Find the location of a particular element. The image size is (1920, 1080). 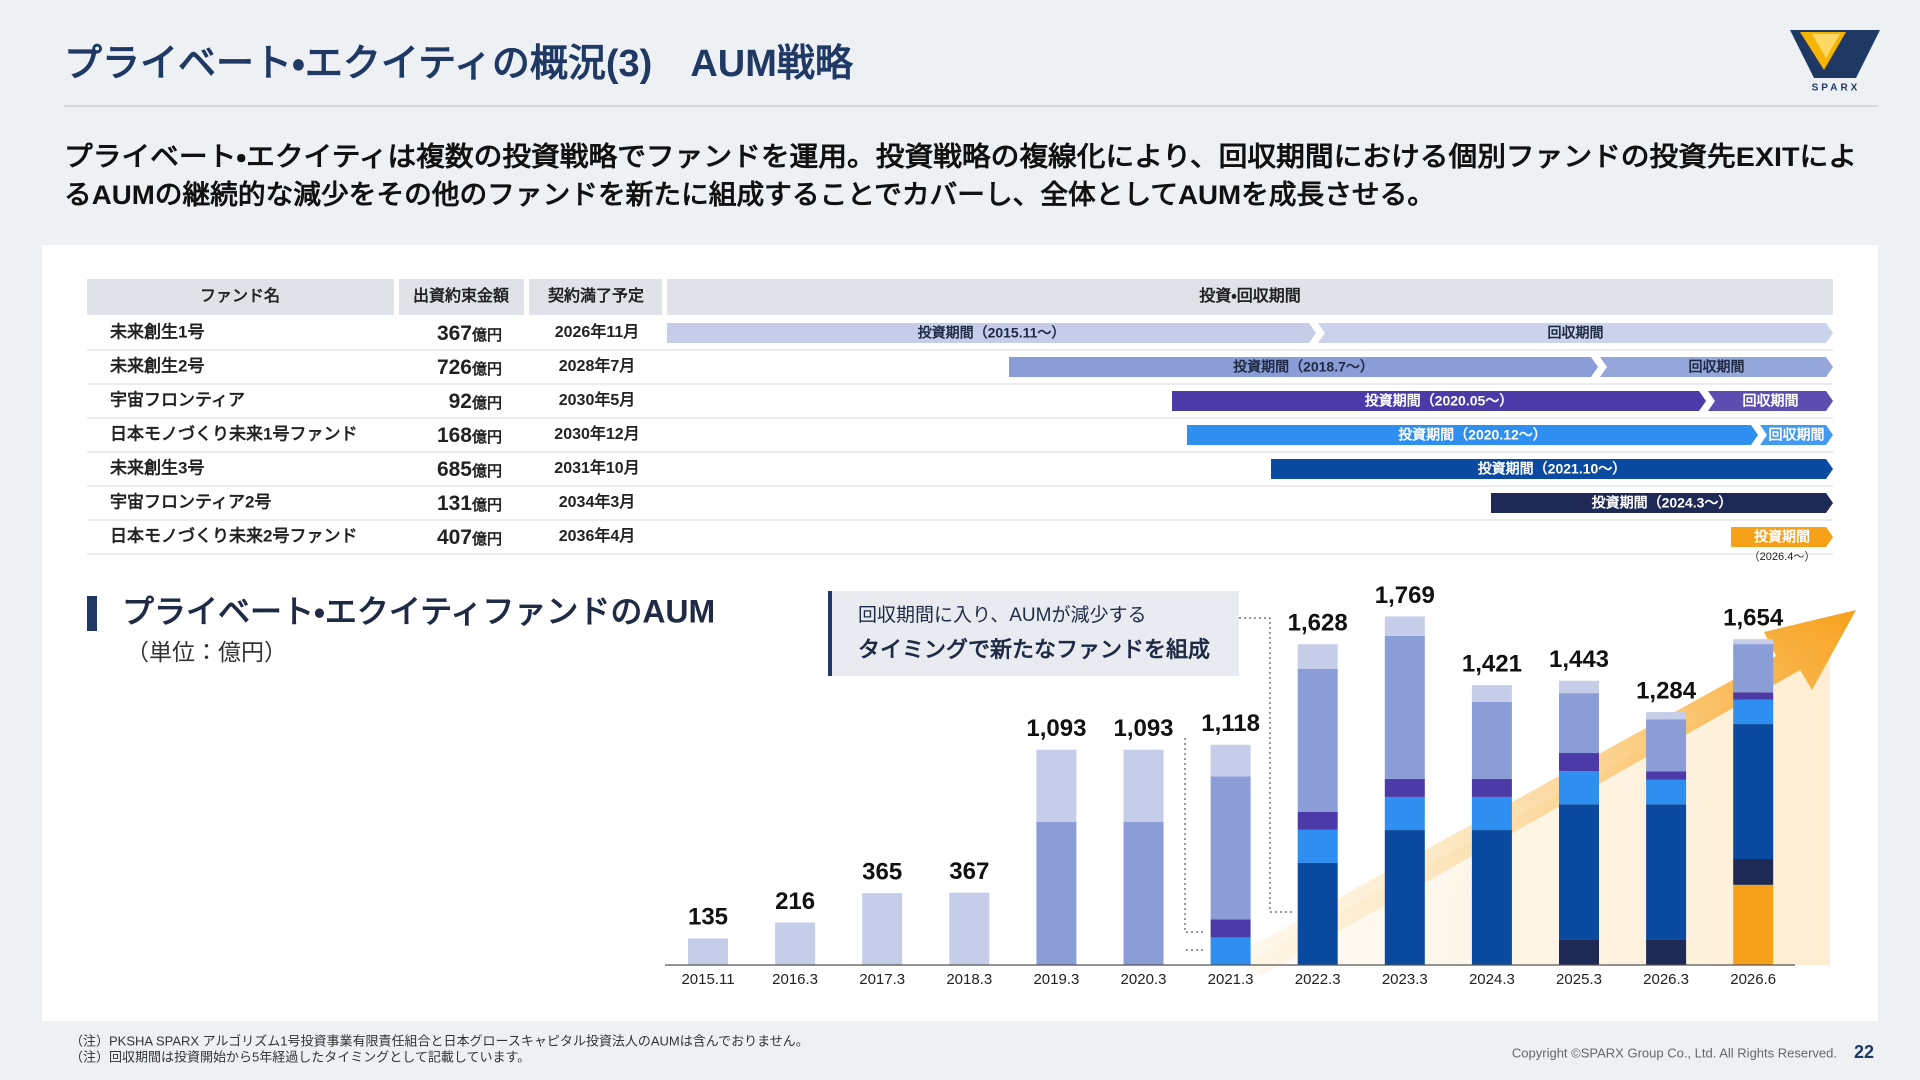

commitment-amount: 168 is located at coordinates (454, 435).